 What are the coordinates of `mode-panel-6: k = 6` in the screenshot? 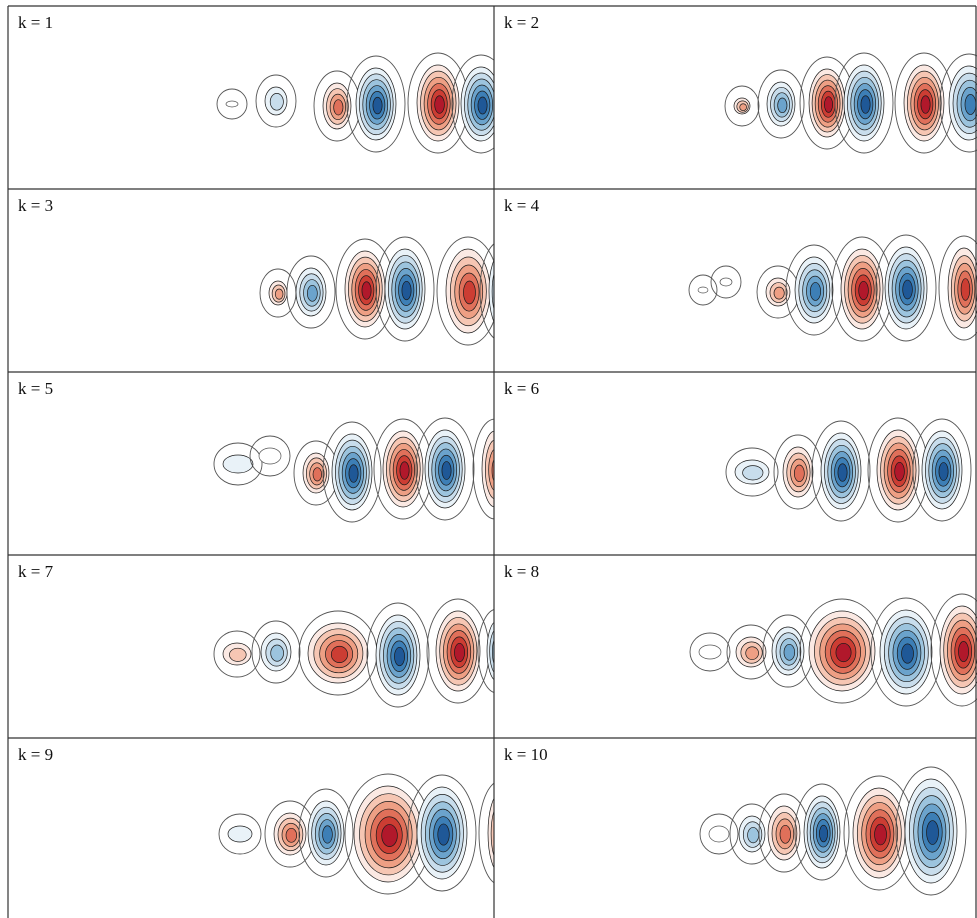 It's located at (738, 451).